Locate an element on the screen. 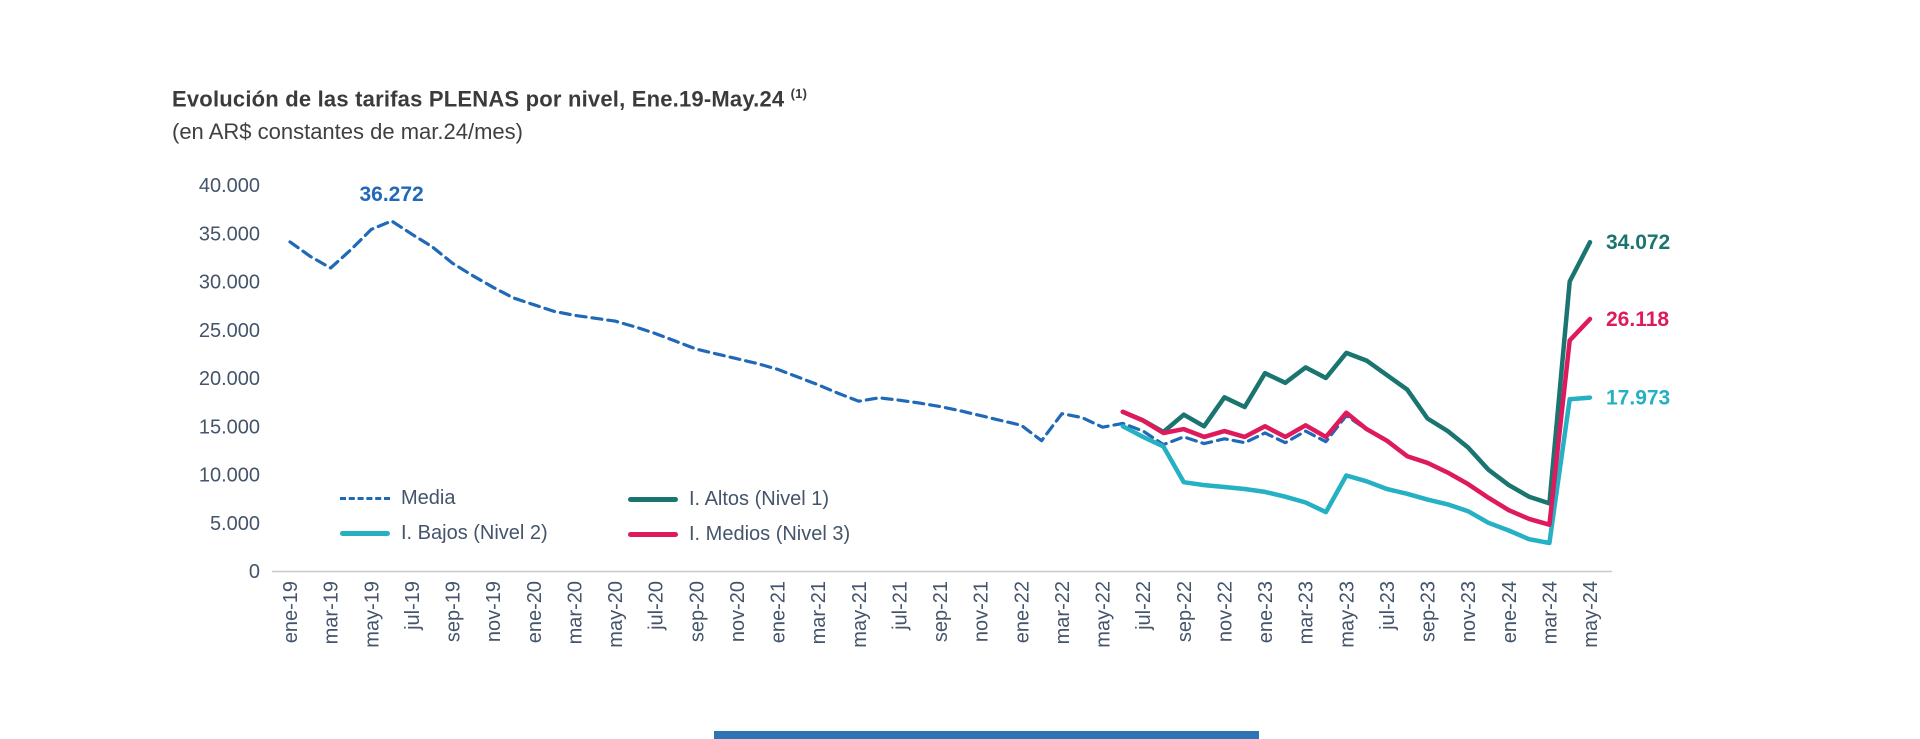 This screenshot has width=1920, height=739. legend-label-altos: I. Altos (Nivel 1) is located at coordinates (759, 499).